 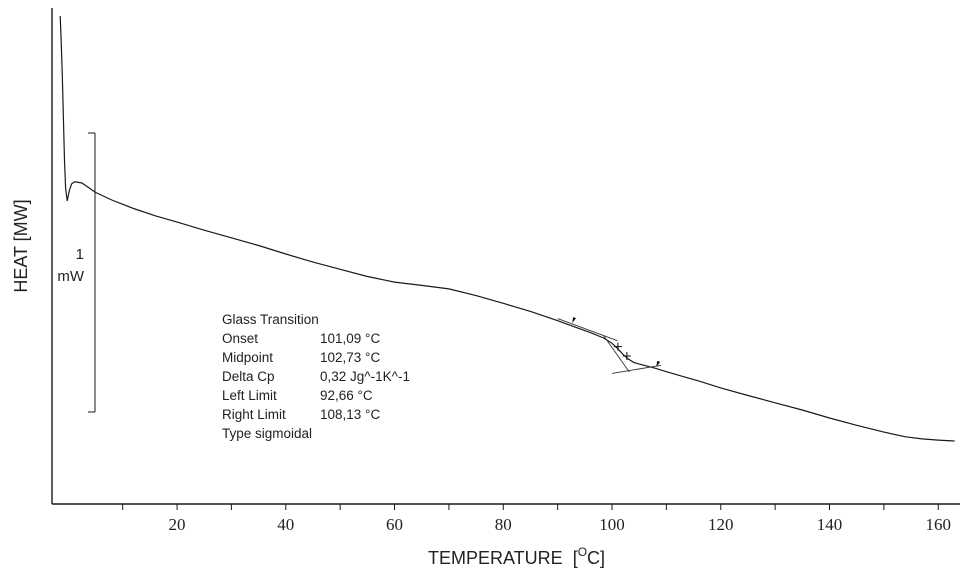 What do you see at coordinates (350, 338) in the screenshot?
I see `annotation-row-value: 101,09 °C` at bounding box center [350, 338].